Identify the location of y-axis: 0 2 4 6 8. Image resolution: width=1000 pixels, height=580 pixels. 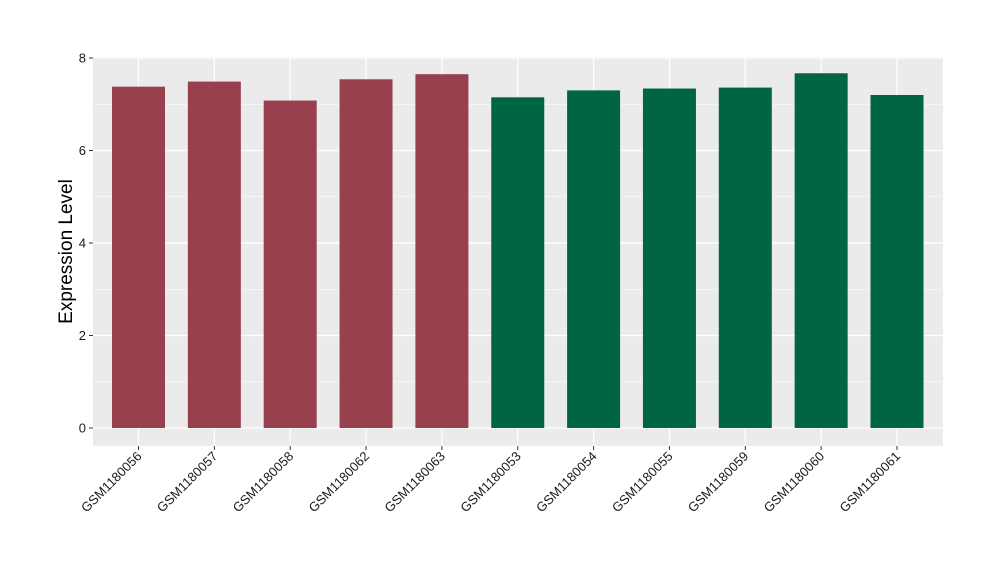
(86, 243).